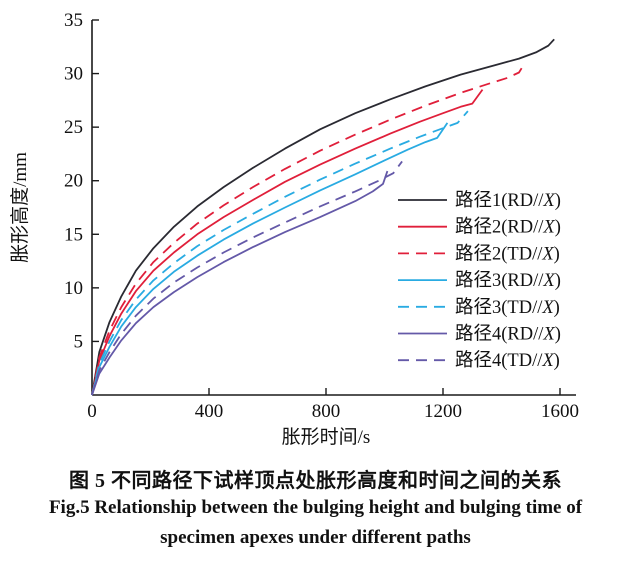 This screenshot has height=565, width=631. What do you see at coordinates (443, 411) in the screenshot?
I see `x-tick-label: 1200` at bounding box center [443, 411].